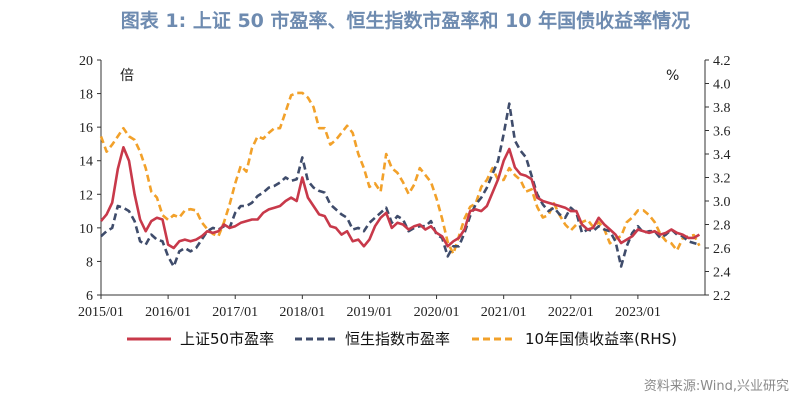 The image size is (811, 406). What do you see at coordinates (722, 61) in the screenshot?
I see `right-tick-label: 4.2` at bounding box center [722, 61].